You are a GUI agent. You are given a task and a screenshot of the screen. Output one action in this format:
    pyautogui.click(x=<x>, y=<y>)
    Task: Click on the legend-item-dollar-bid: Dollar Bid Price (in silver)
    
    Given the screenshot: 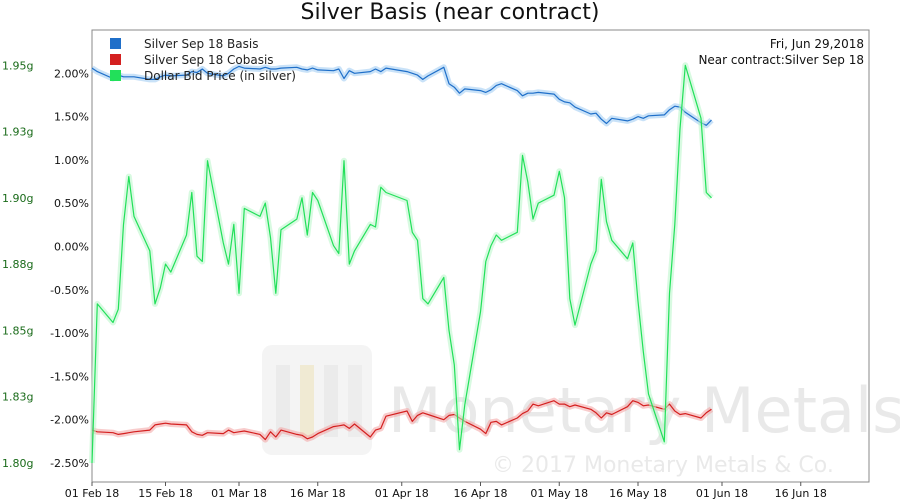 What is the action you would take?
    pyautogui.click(x=220, y=76)
    